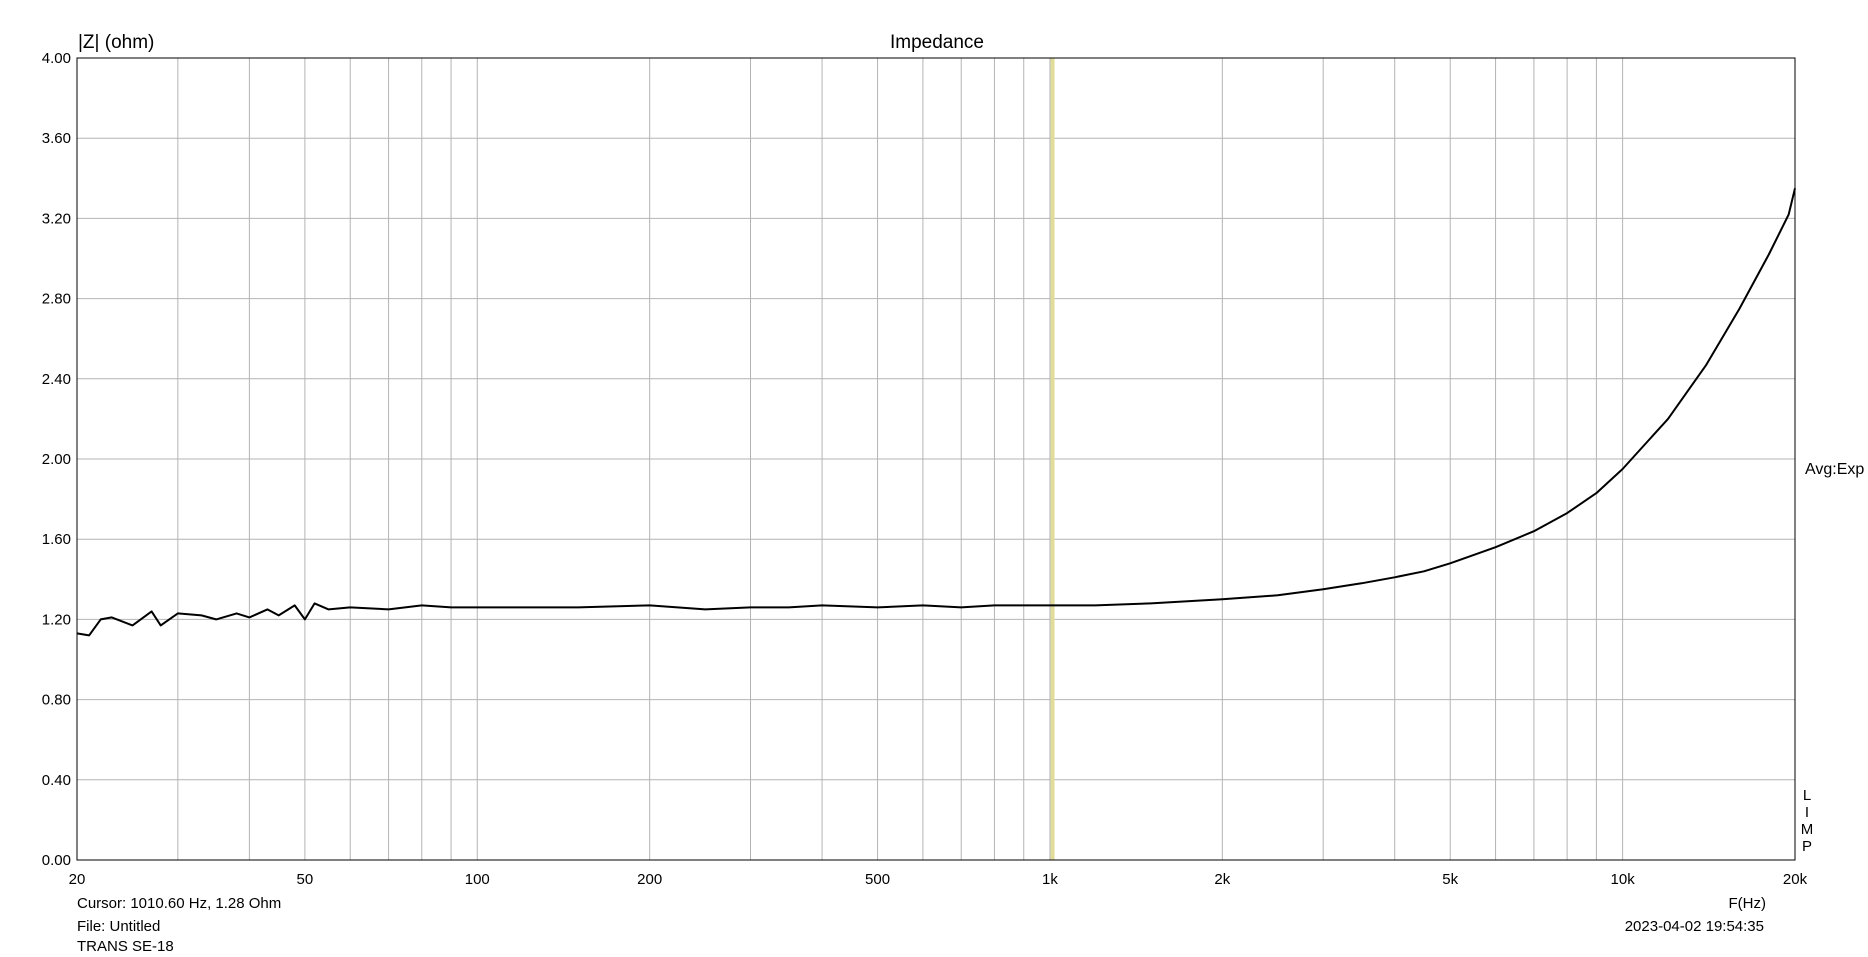 The height and width of the screenshot is (957, 1868). Describe the element at coordinates (56, 138) in the screenshot. I see `y-tick-label: 3.60` at that location.